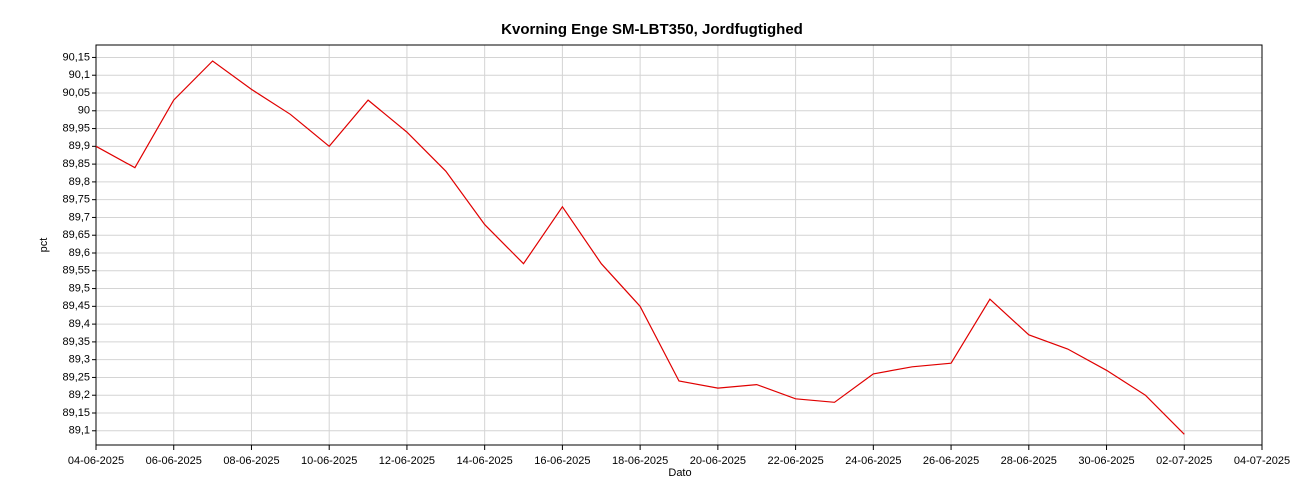 The width and height of the screenshot is (1300, 500). What do you see at coordinates (951, 461) in the screenshot?
I see `x-tick-label: 26-06-2025` at bounding box center [951, 461].